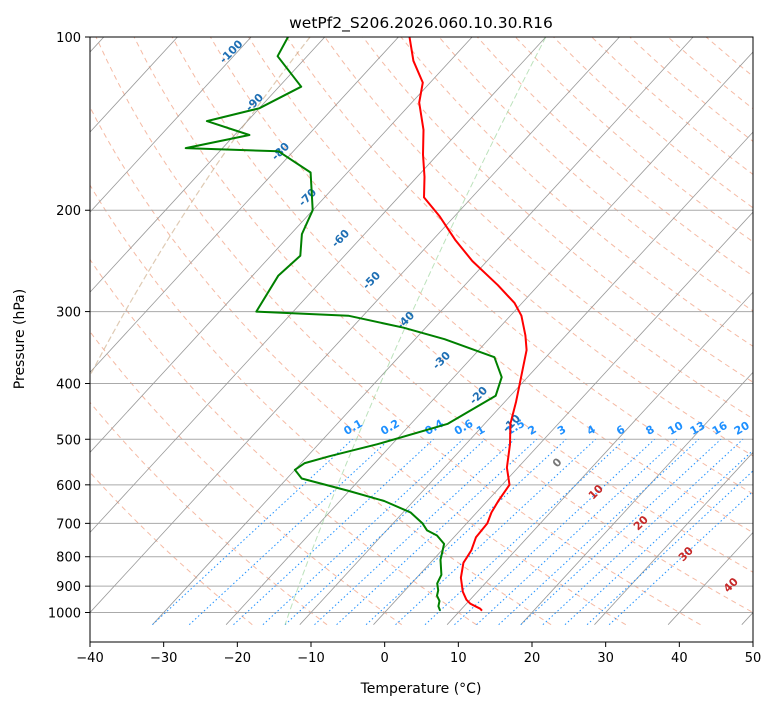 This screenshot has height=708, width=775. I want to click on x-axis-label: Temperature (°C), so click(421, 689).